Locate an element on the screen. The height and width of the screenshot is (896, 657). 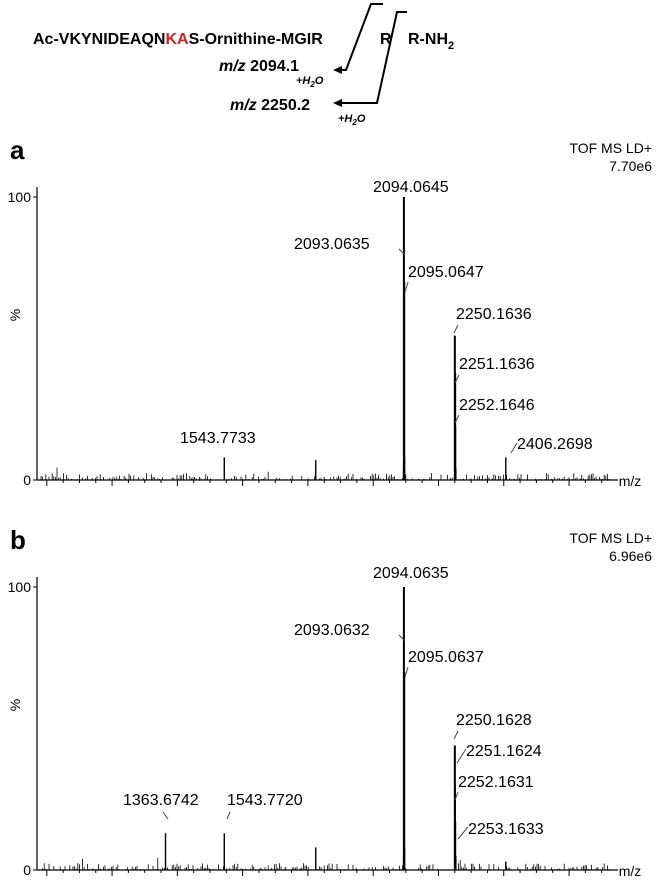
water1-prefix: +H is located at coordinates (303, 81).